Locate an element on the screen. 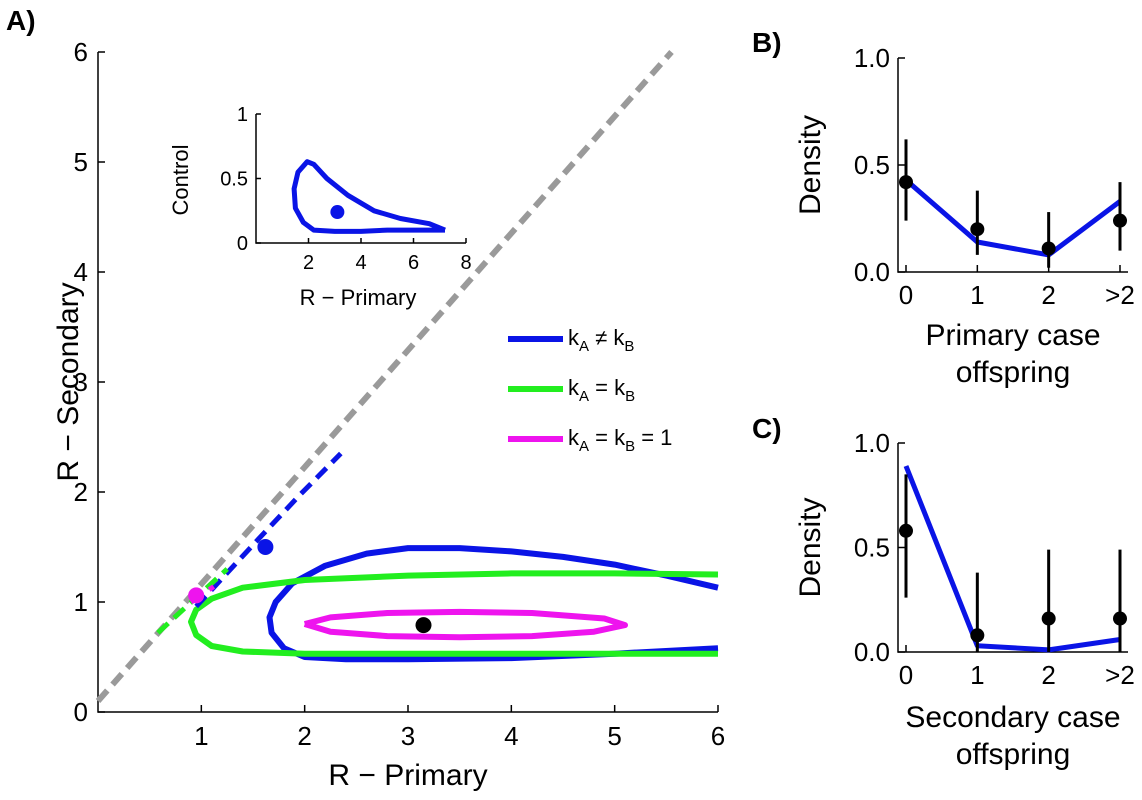 The width and height of the screenshot is (1142, 800). x-axis-label: R − Primary is located at coordinates (407, 775).